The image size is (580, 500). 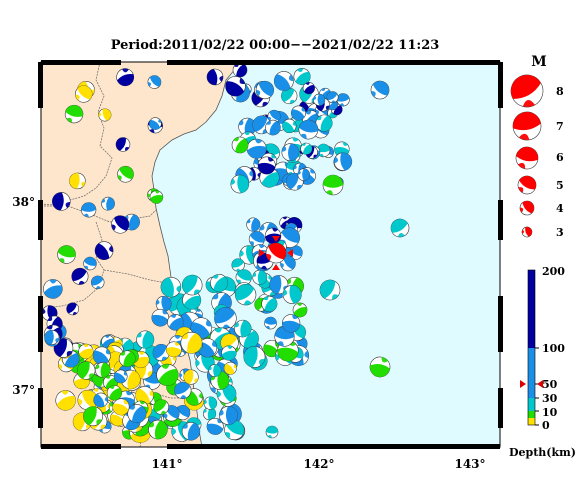 What do you see at coordinates (542, 362) in the screenshot?
I see `depth-colorbar: 200 100 50 30 10 0 Depth(km)` at bounding box center [542, 362].